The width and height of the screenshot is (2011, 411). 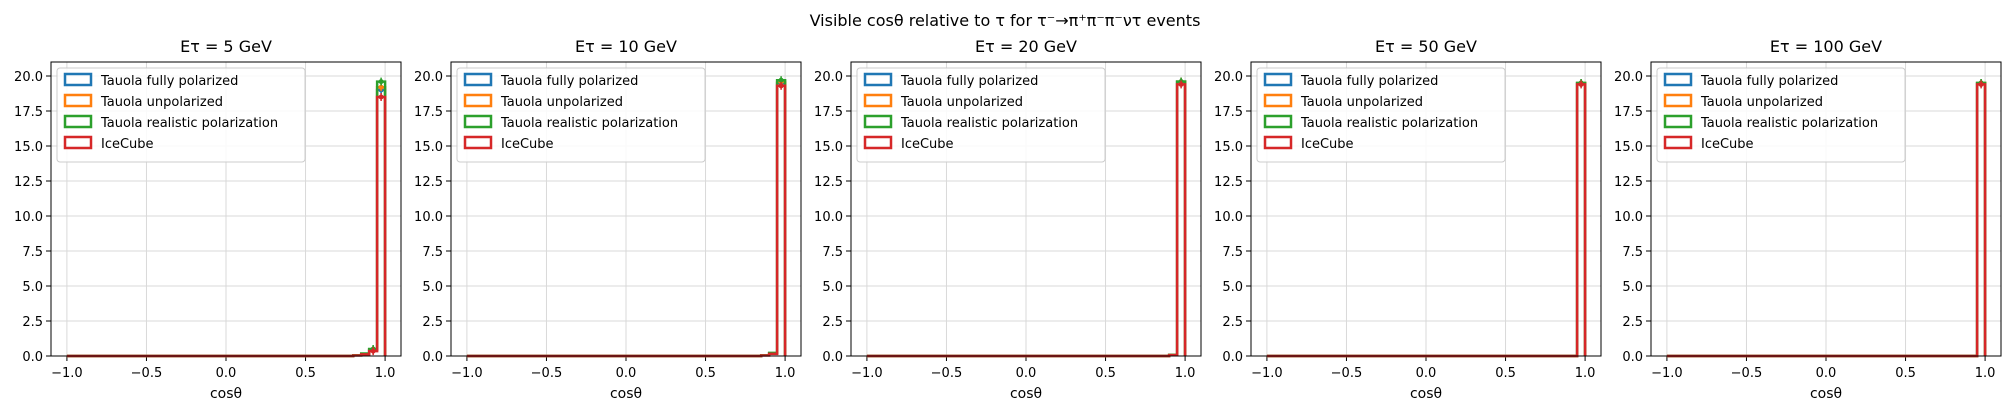 I want to click on subplot-title: Eτ = 50 GeV, so click(x=1426, y=46).